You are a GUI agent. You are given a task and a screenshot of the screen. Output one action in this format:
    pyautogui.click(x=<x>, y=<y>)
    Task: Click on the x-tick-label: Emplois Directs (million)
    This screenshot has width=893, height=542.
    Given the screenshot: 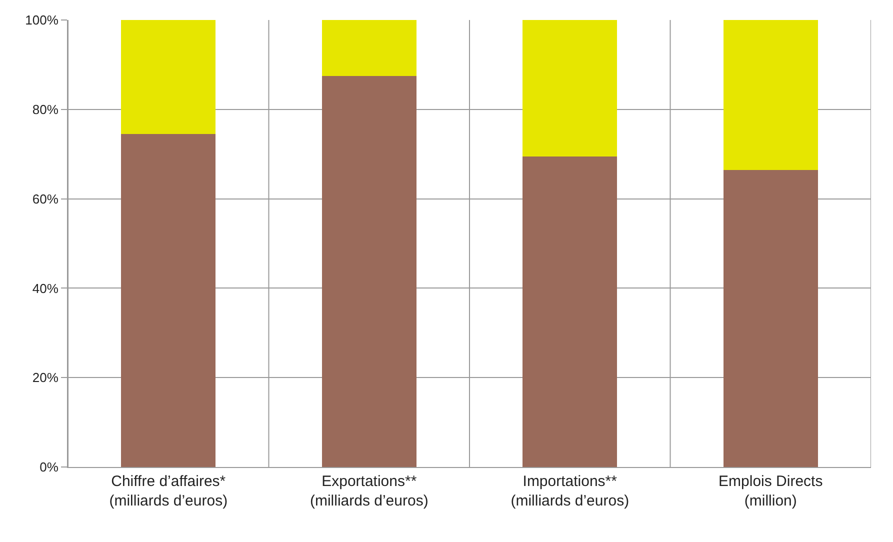 What is the action you would take?
    pyautogui.click(x=770, y=491)
    